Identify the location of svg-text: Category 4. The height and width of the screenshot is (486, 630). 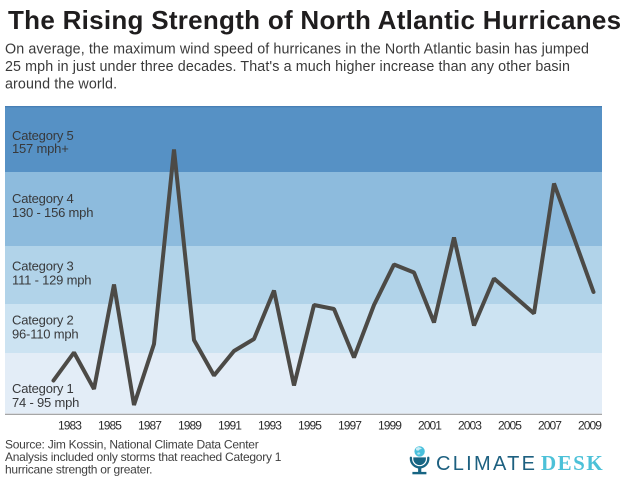
(43, 198).